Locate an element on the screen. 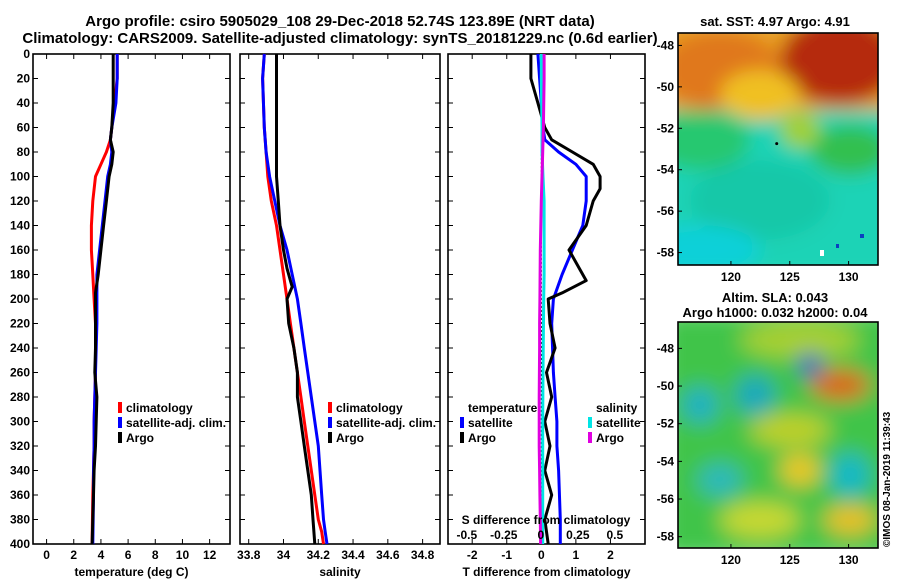  x-axis-label: temperature (deg C) is located at coordinates (131, 572).